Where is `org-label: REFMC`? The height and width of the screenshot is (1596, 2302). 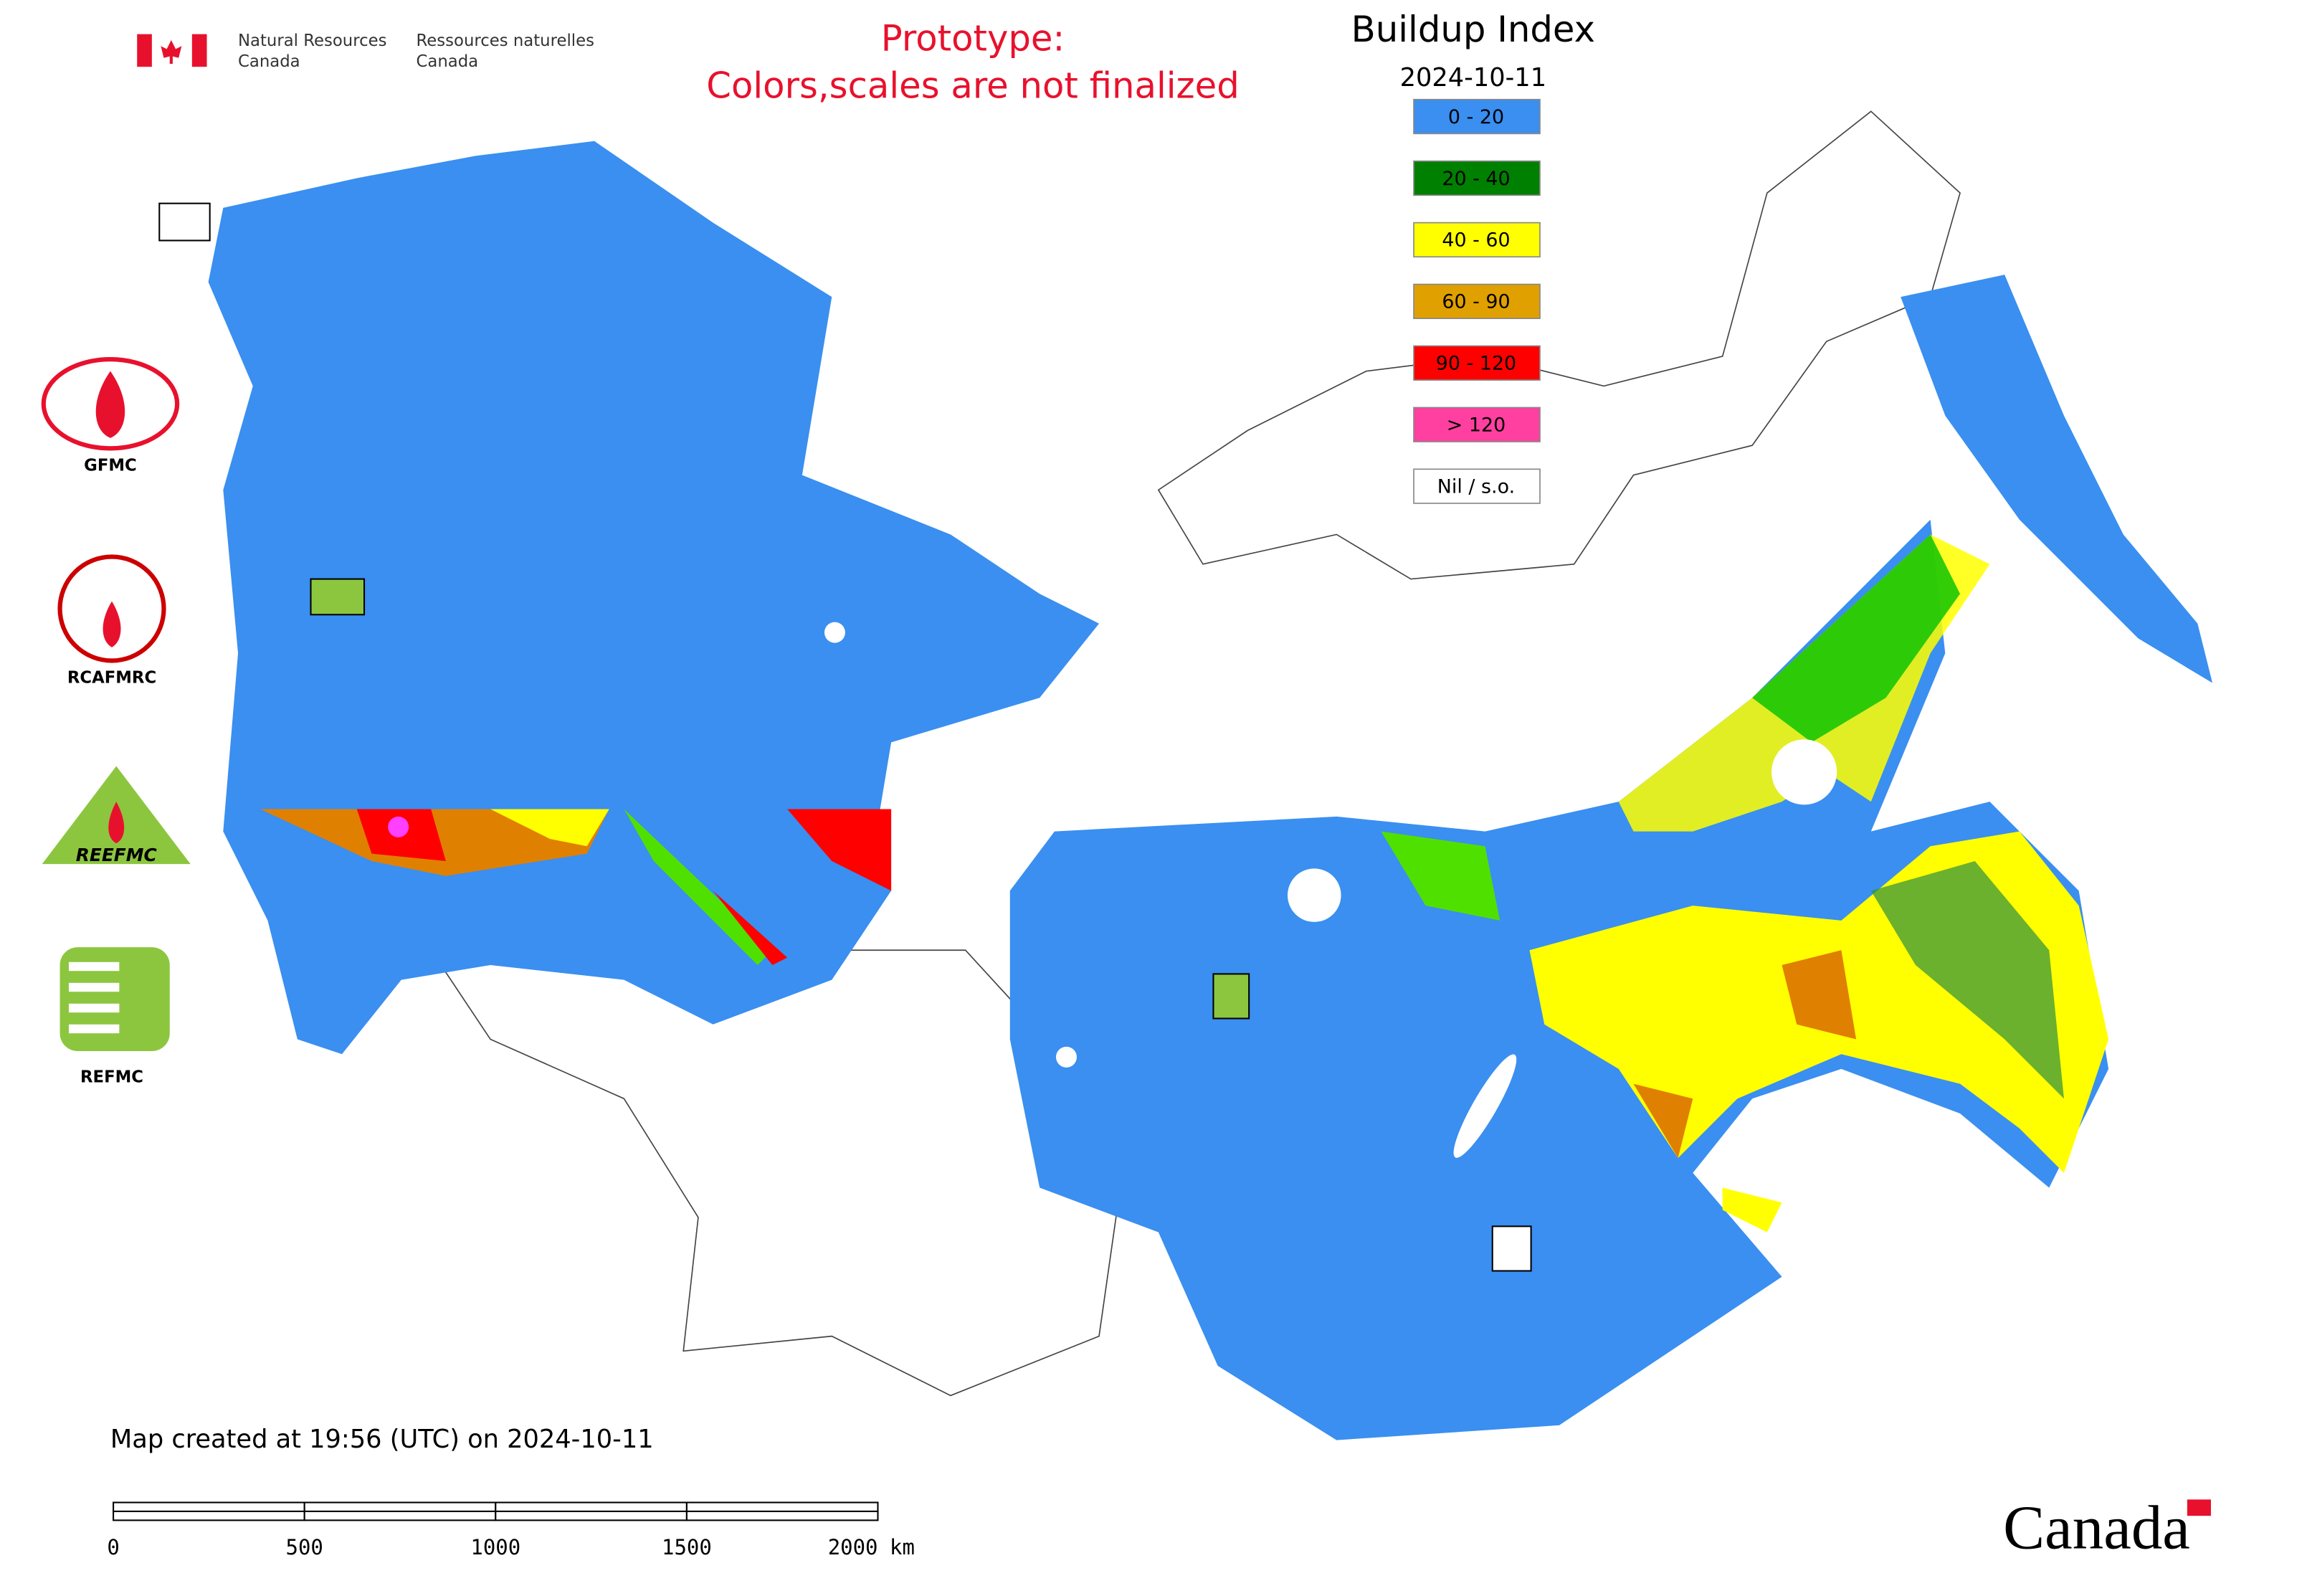
org-label: REFMC is located at coordinates (112, 1077).